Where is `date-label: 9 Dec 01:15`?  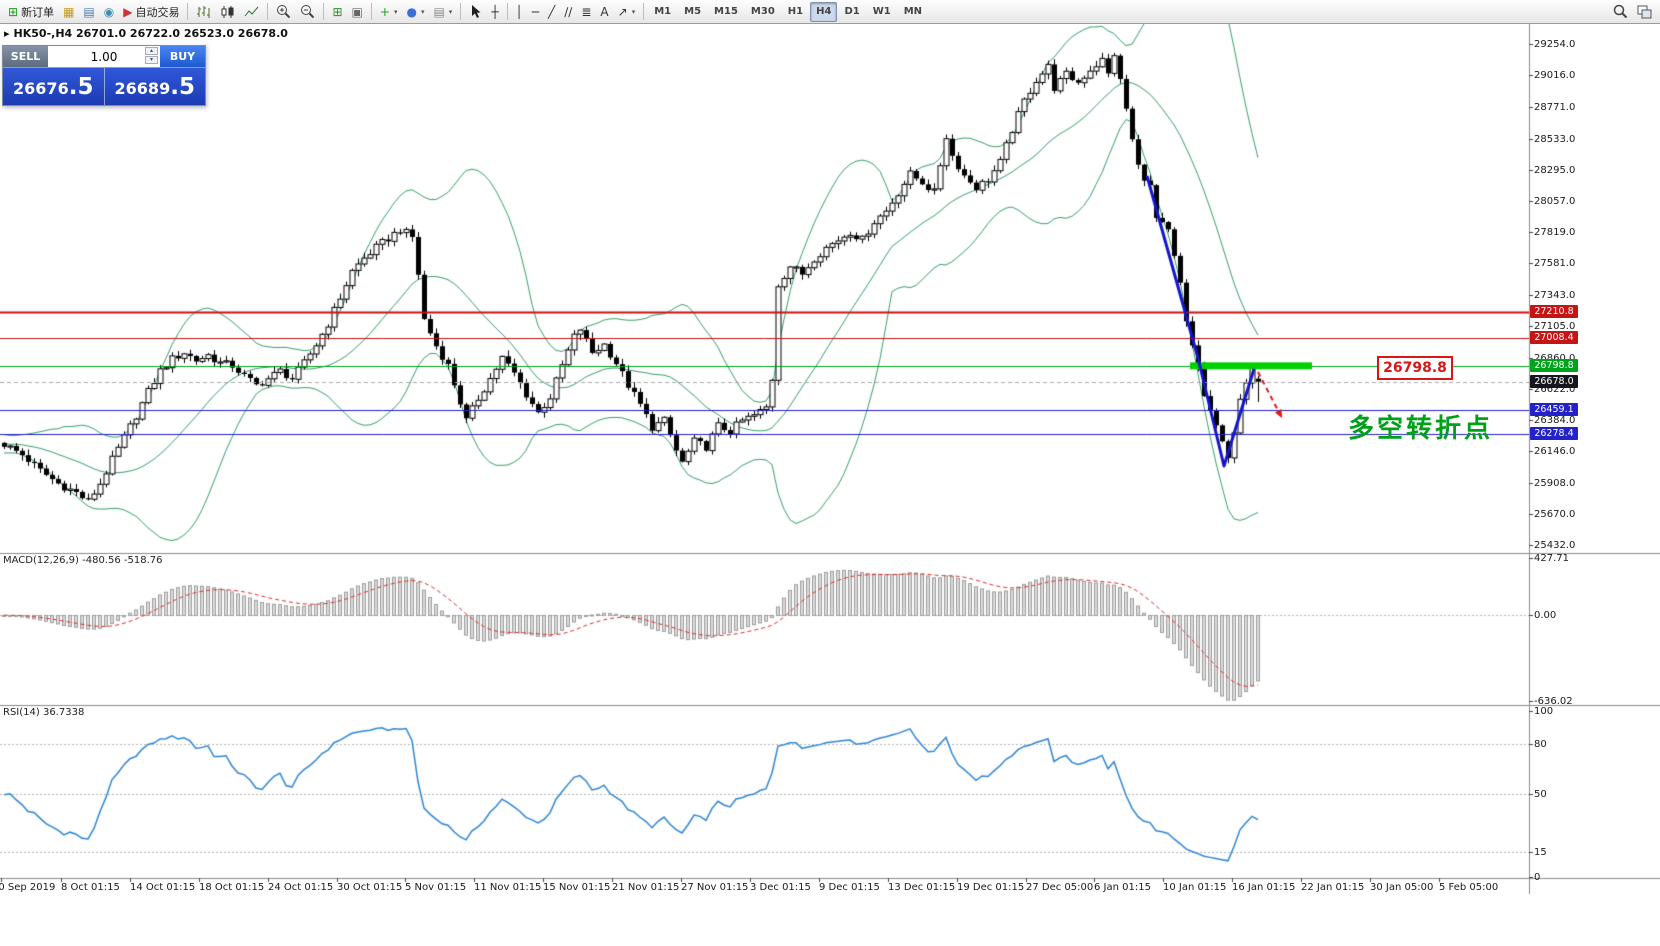 date-label: 9 Dec 01:15 is located at coordinates (849, 887).